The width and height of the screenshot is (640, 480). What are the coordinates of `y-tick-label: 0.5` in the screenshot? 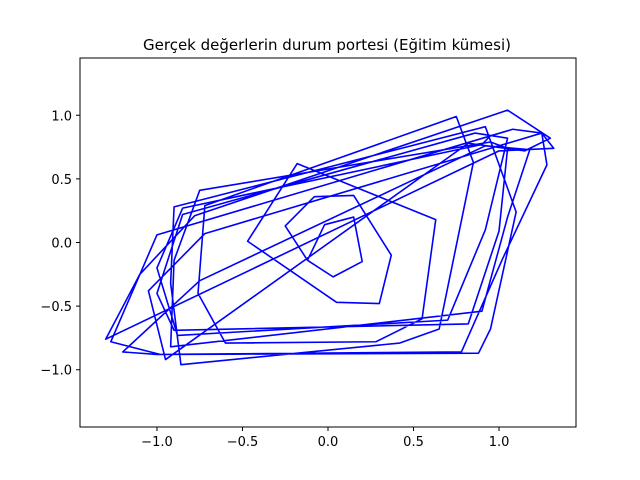 It's located at (61, 180).